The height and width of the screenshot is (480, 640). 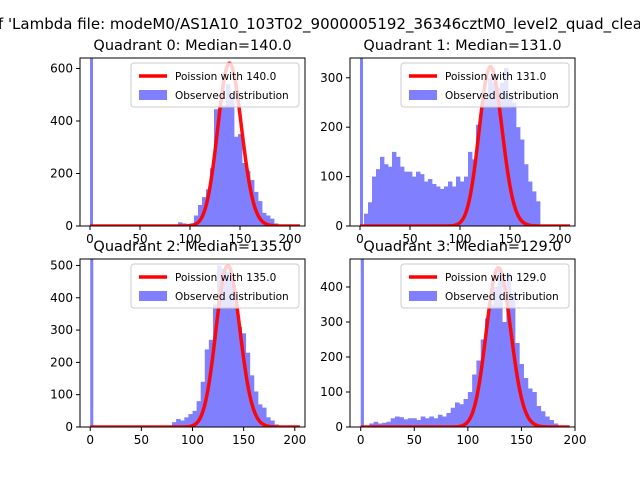 I want to click on legend-line-label: Poission with 135.0, so click(x=225, y=278).